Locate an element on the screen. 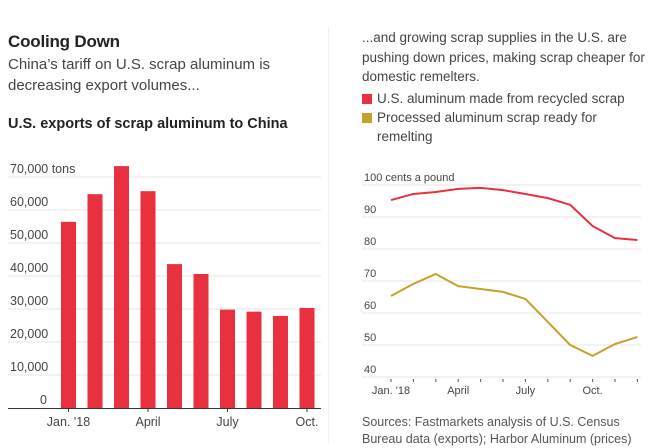 The width and height of the screenshot is (650, 448). y-tick-label: 70,000 tons is located at coordinates (42, 169).